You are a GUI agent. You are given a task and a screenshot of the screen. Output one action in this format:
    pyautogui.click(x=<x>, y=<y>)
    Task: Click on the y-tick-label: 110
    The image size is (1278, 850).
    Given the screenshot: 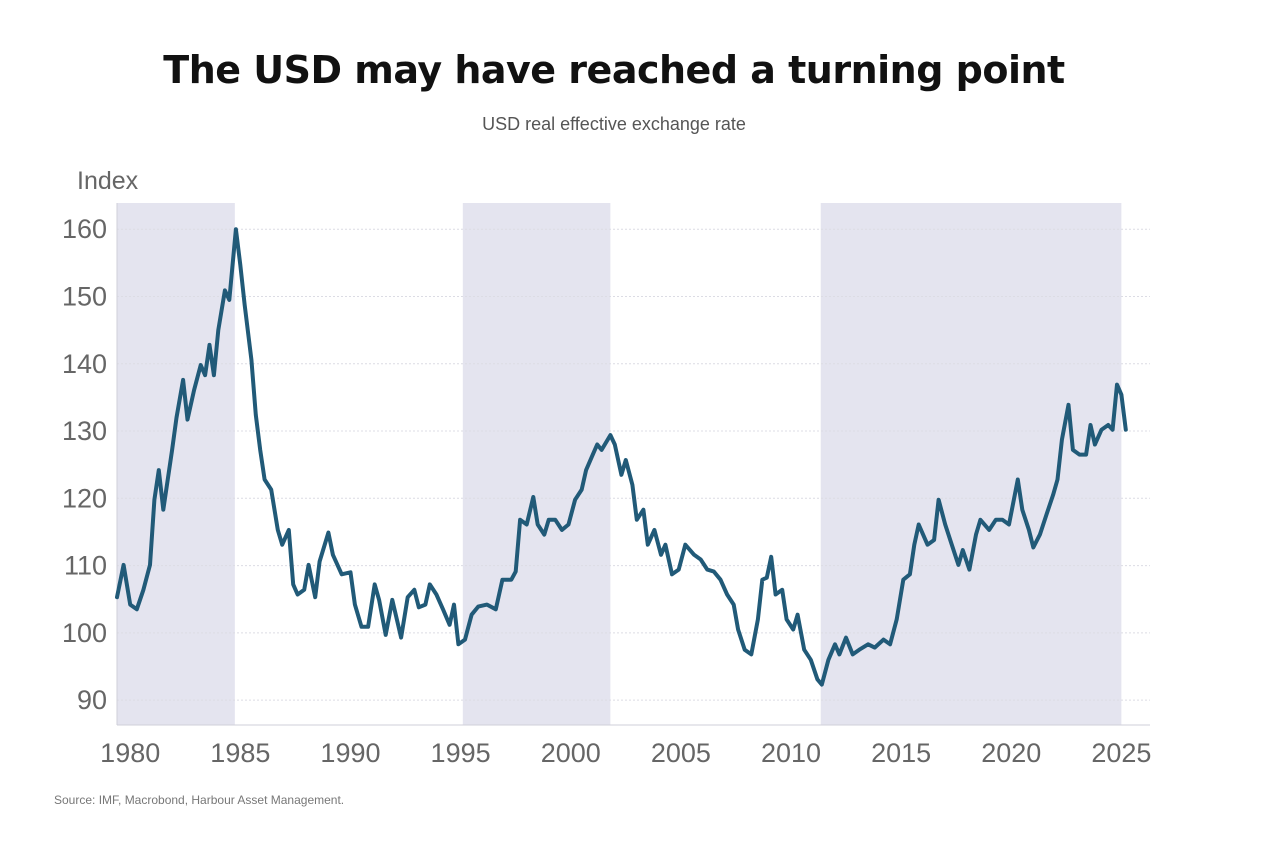 What is the action you would take?
    pyautogui.click(x=85, y=566)
    